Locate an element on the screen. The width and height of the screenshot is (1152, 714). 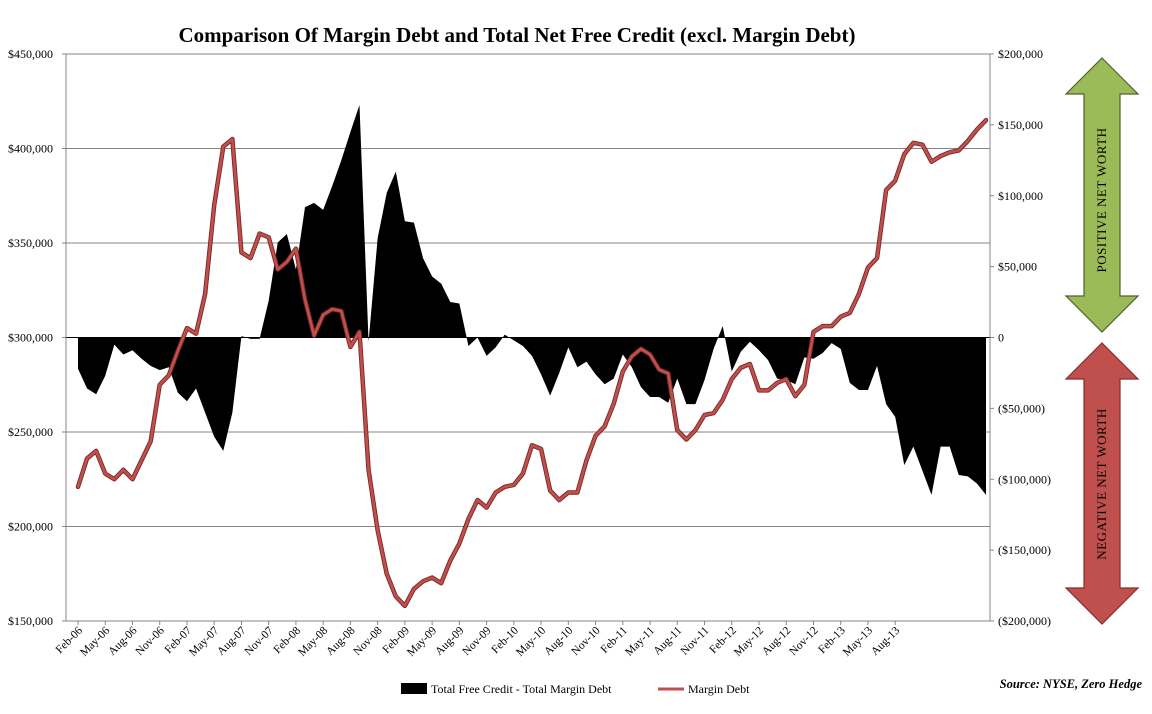
x-tick-label: Aug-12 is located at coordinates (777, 641).